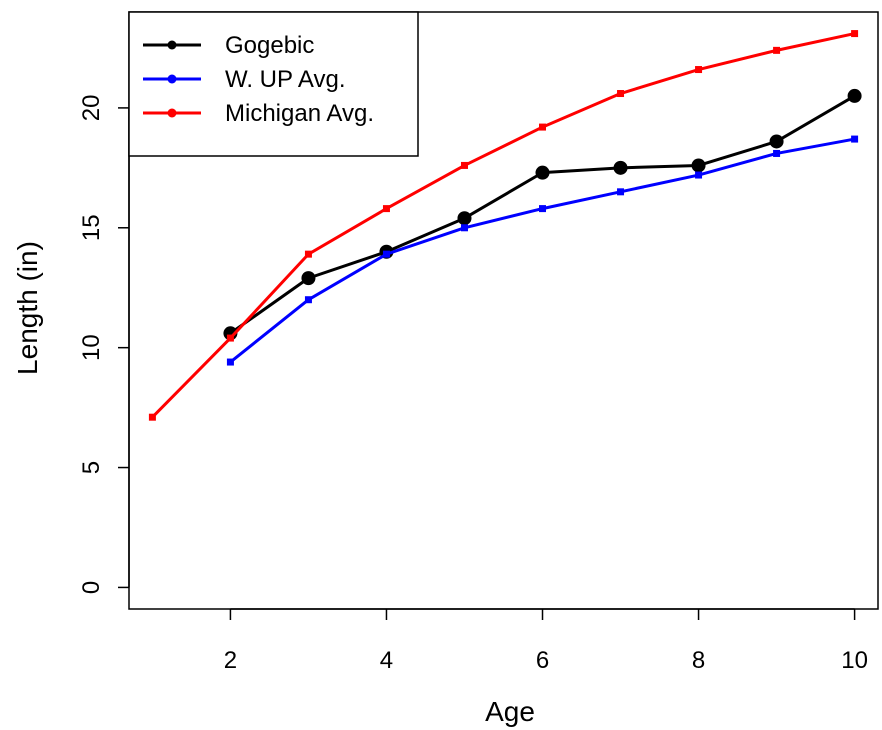 The height and width of the screenshot is (730, 882). Describe the element at coordinates (269, 45) in the screenshot. I see `legend-label: Gogebic` at that location.